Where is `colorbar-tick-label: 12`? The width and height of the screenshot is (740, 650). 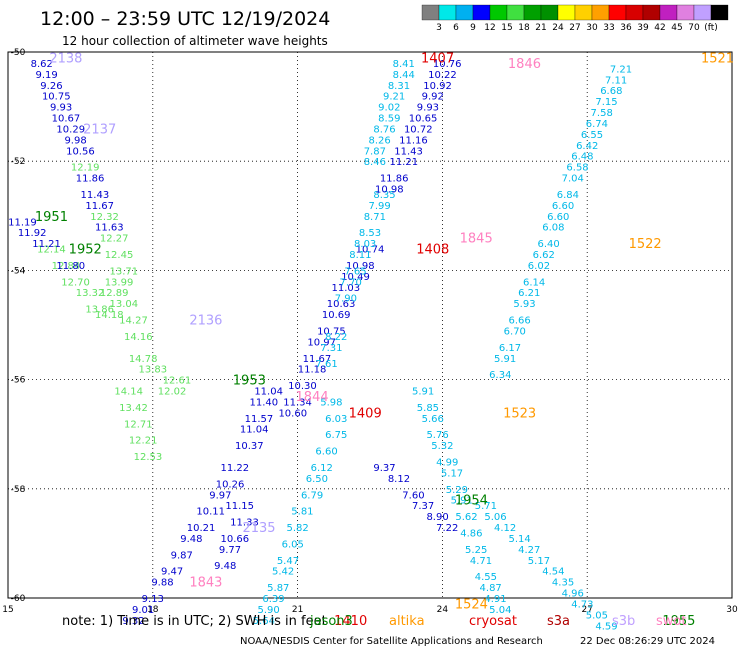
colorbar-tick-label: 12 is located at coordinates (489, 28).